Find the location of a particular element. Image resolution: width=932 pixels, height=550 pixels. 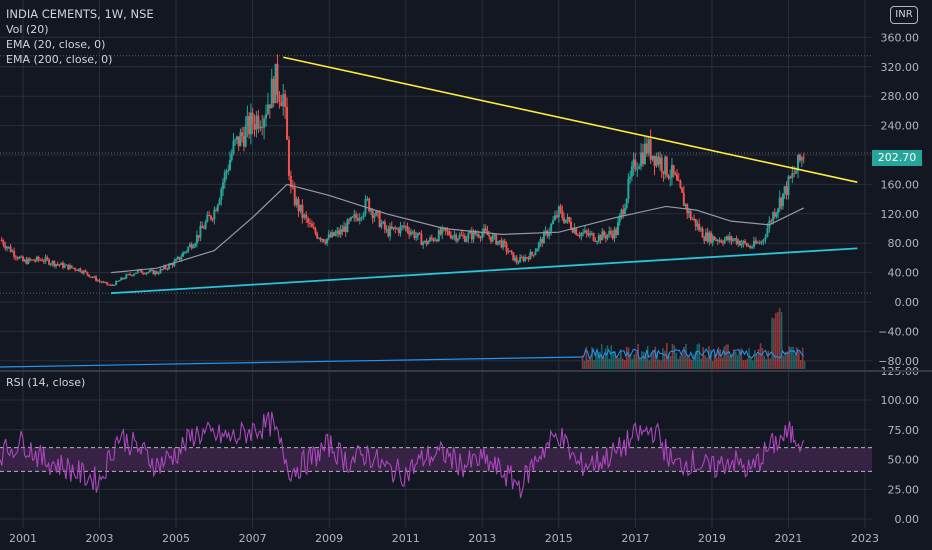

volume-legend: Vol (20) is located at coordinates (27, 29).